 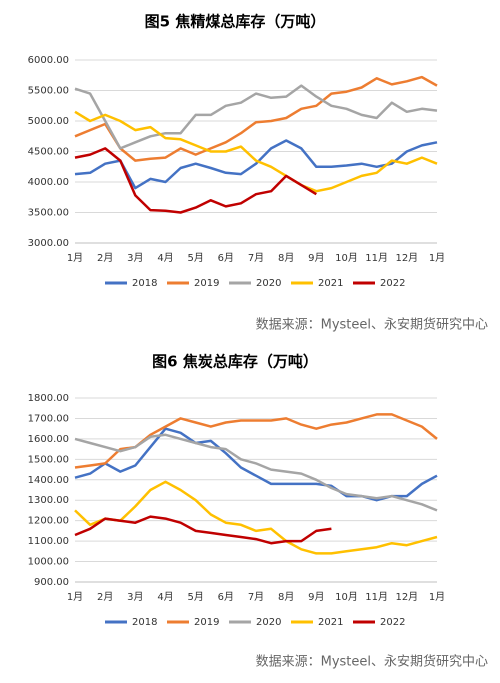 What do you see at coordinates (48, 91) in the screenshot?
I see `y-tick-label: 5500.00` at bounding box center [48, 91].